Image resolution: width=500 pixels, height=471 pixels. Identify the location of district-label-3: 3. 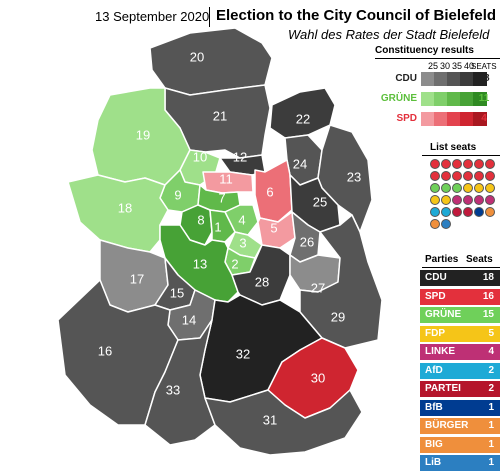
(242, 242).